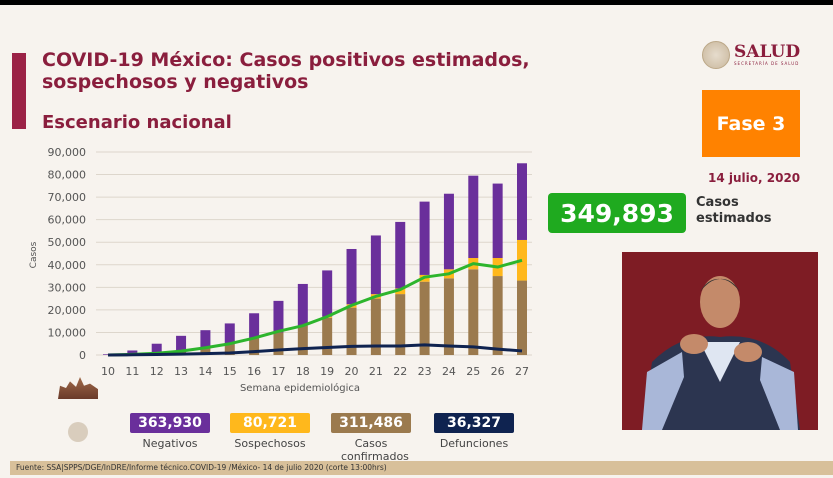 The image size is (833, 478). What do you see at coordinates (270, 423) in the screenshot?
I see `legend-value: 80,721` at bounding box center [270, 423].